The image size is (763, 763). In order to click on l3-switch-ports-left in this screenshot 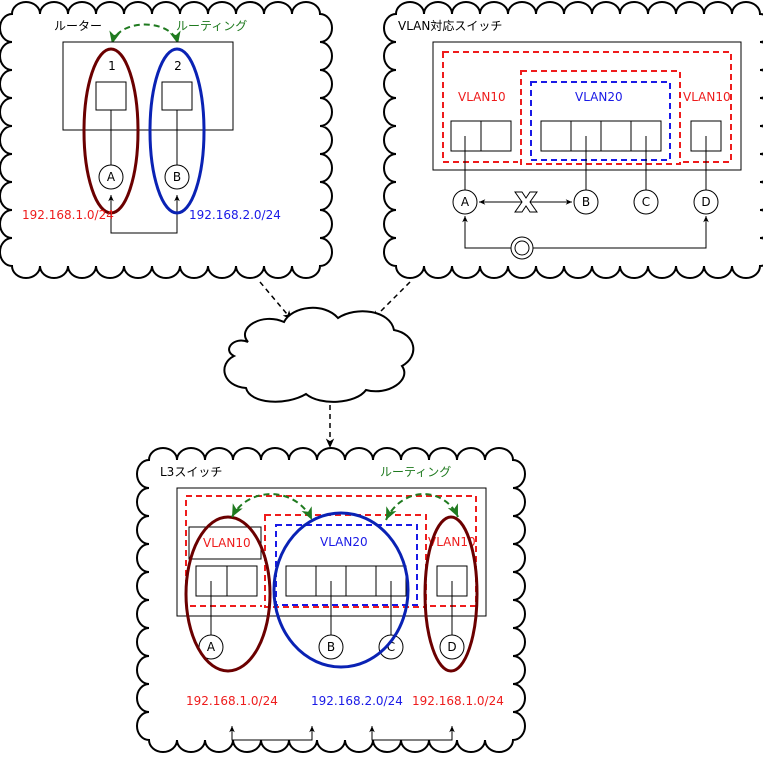, I will do `click(226, 581)`.